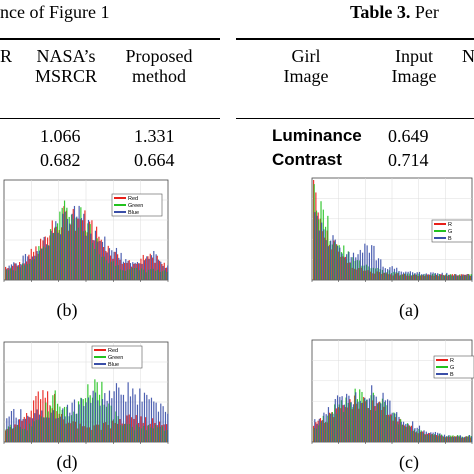 The width and height of the screenshot is (474, 474). Describe the element at coordinates (133, 213) in the screenshot. I see `legend-entry: Blue` at that location.